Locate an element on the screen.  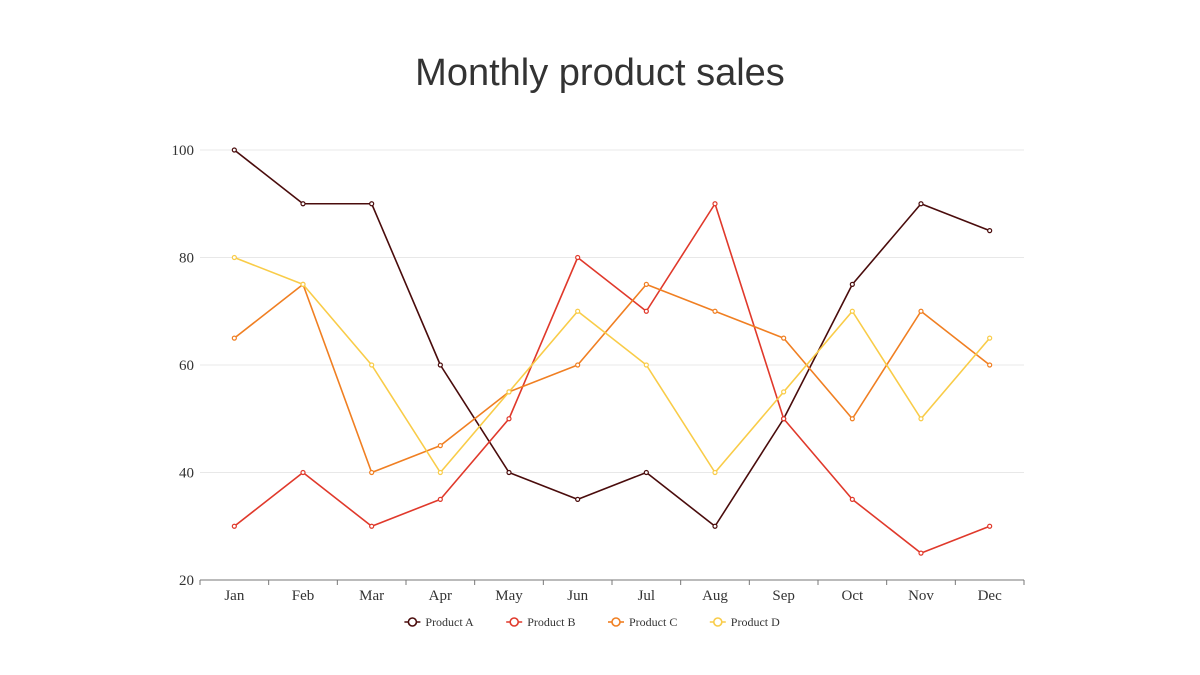
legend-item: Product D is located at coordinates (744, 622).